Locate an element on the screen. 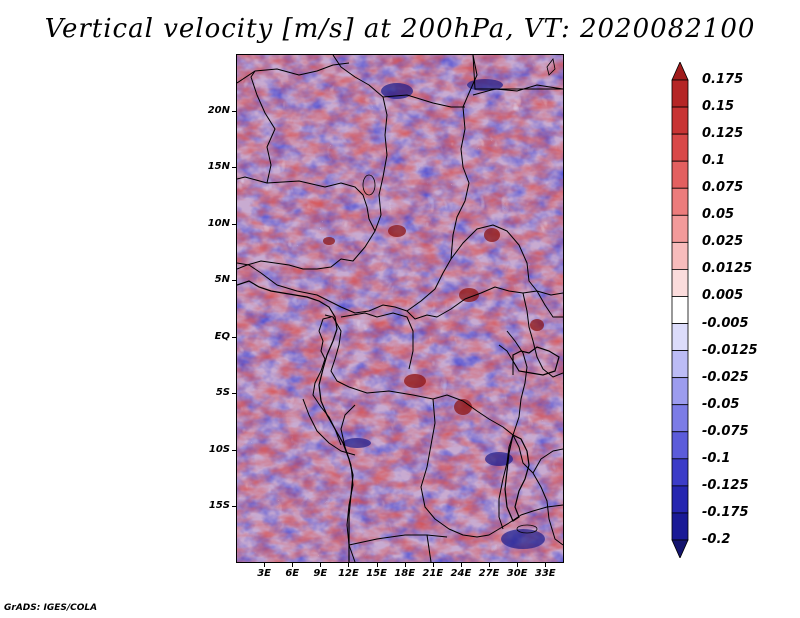  colorbar-label: 0.075 is located at coordinates (723, 188).